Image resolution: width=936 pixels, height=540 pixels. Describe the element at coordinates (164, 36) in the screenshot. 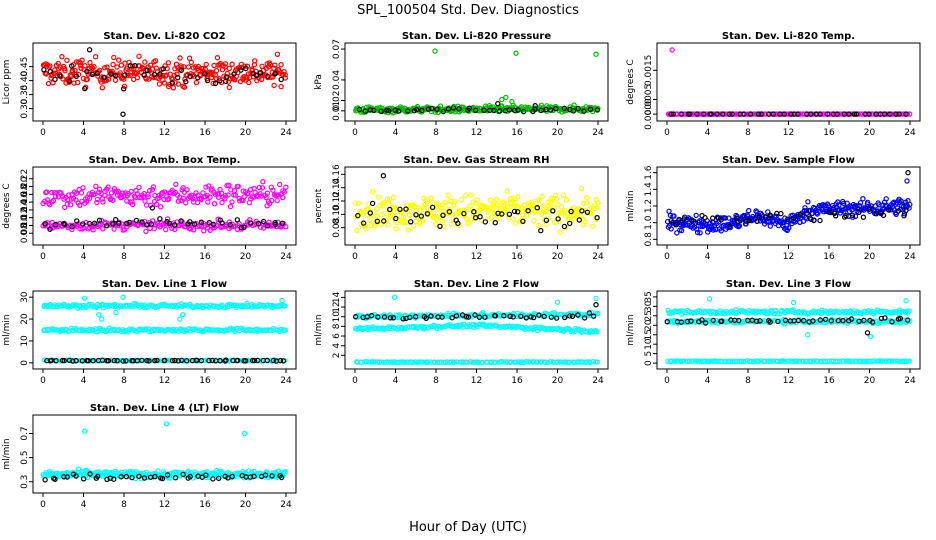

I see `panel-title: Stan. Dev. Li-820 CO2` at that location.